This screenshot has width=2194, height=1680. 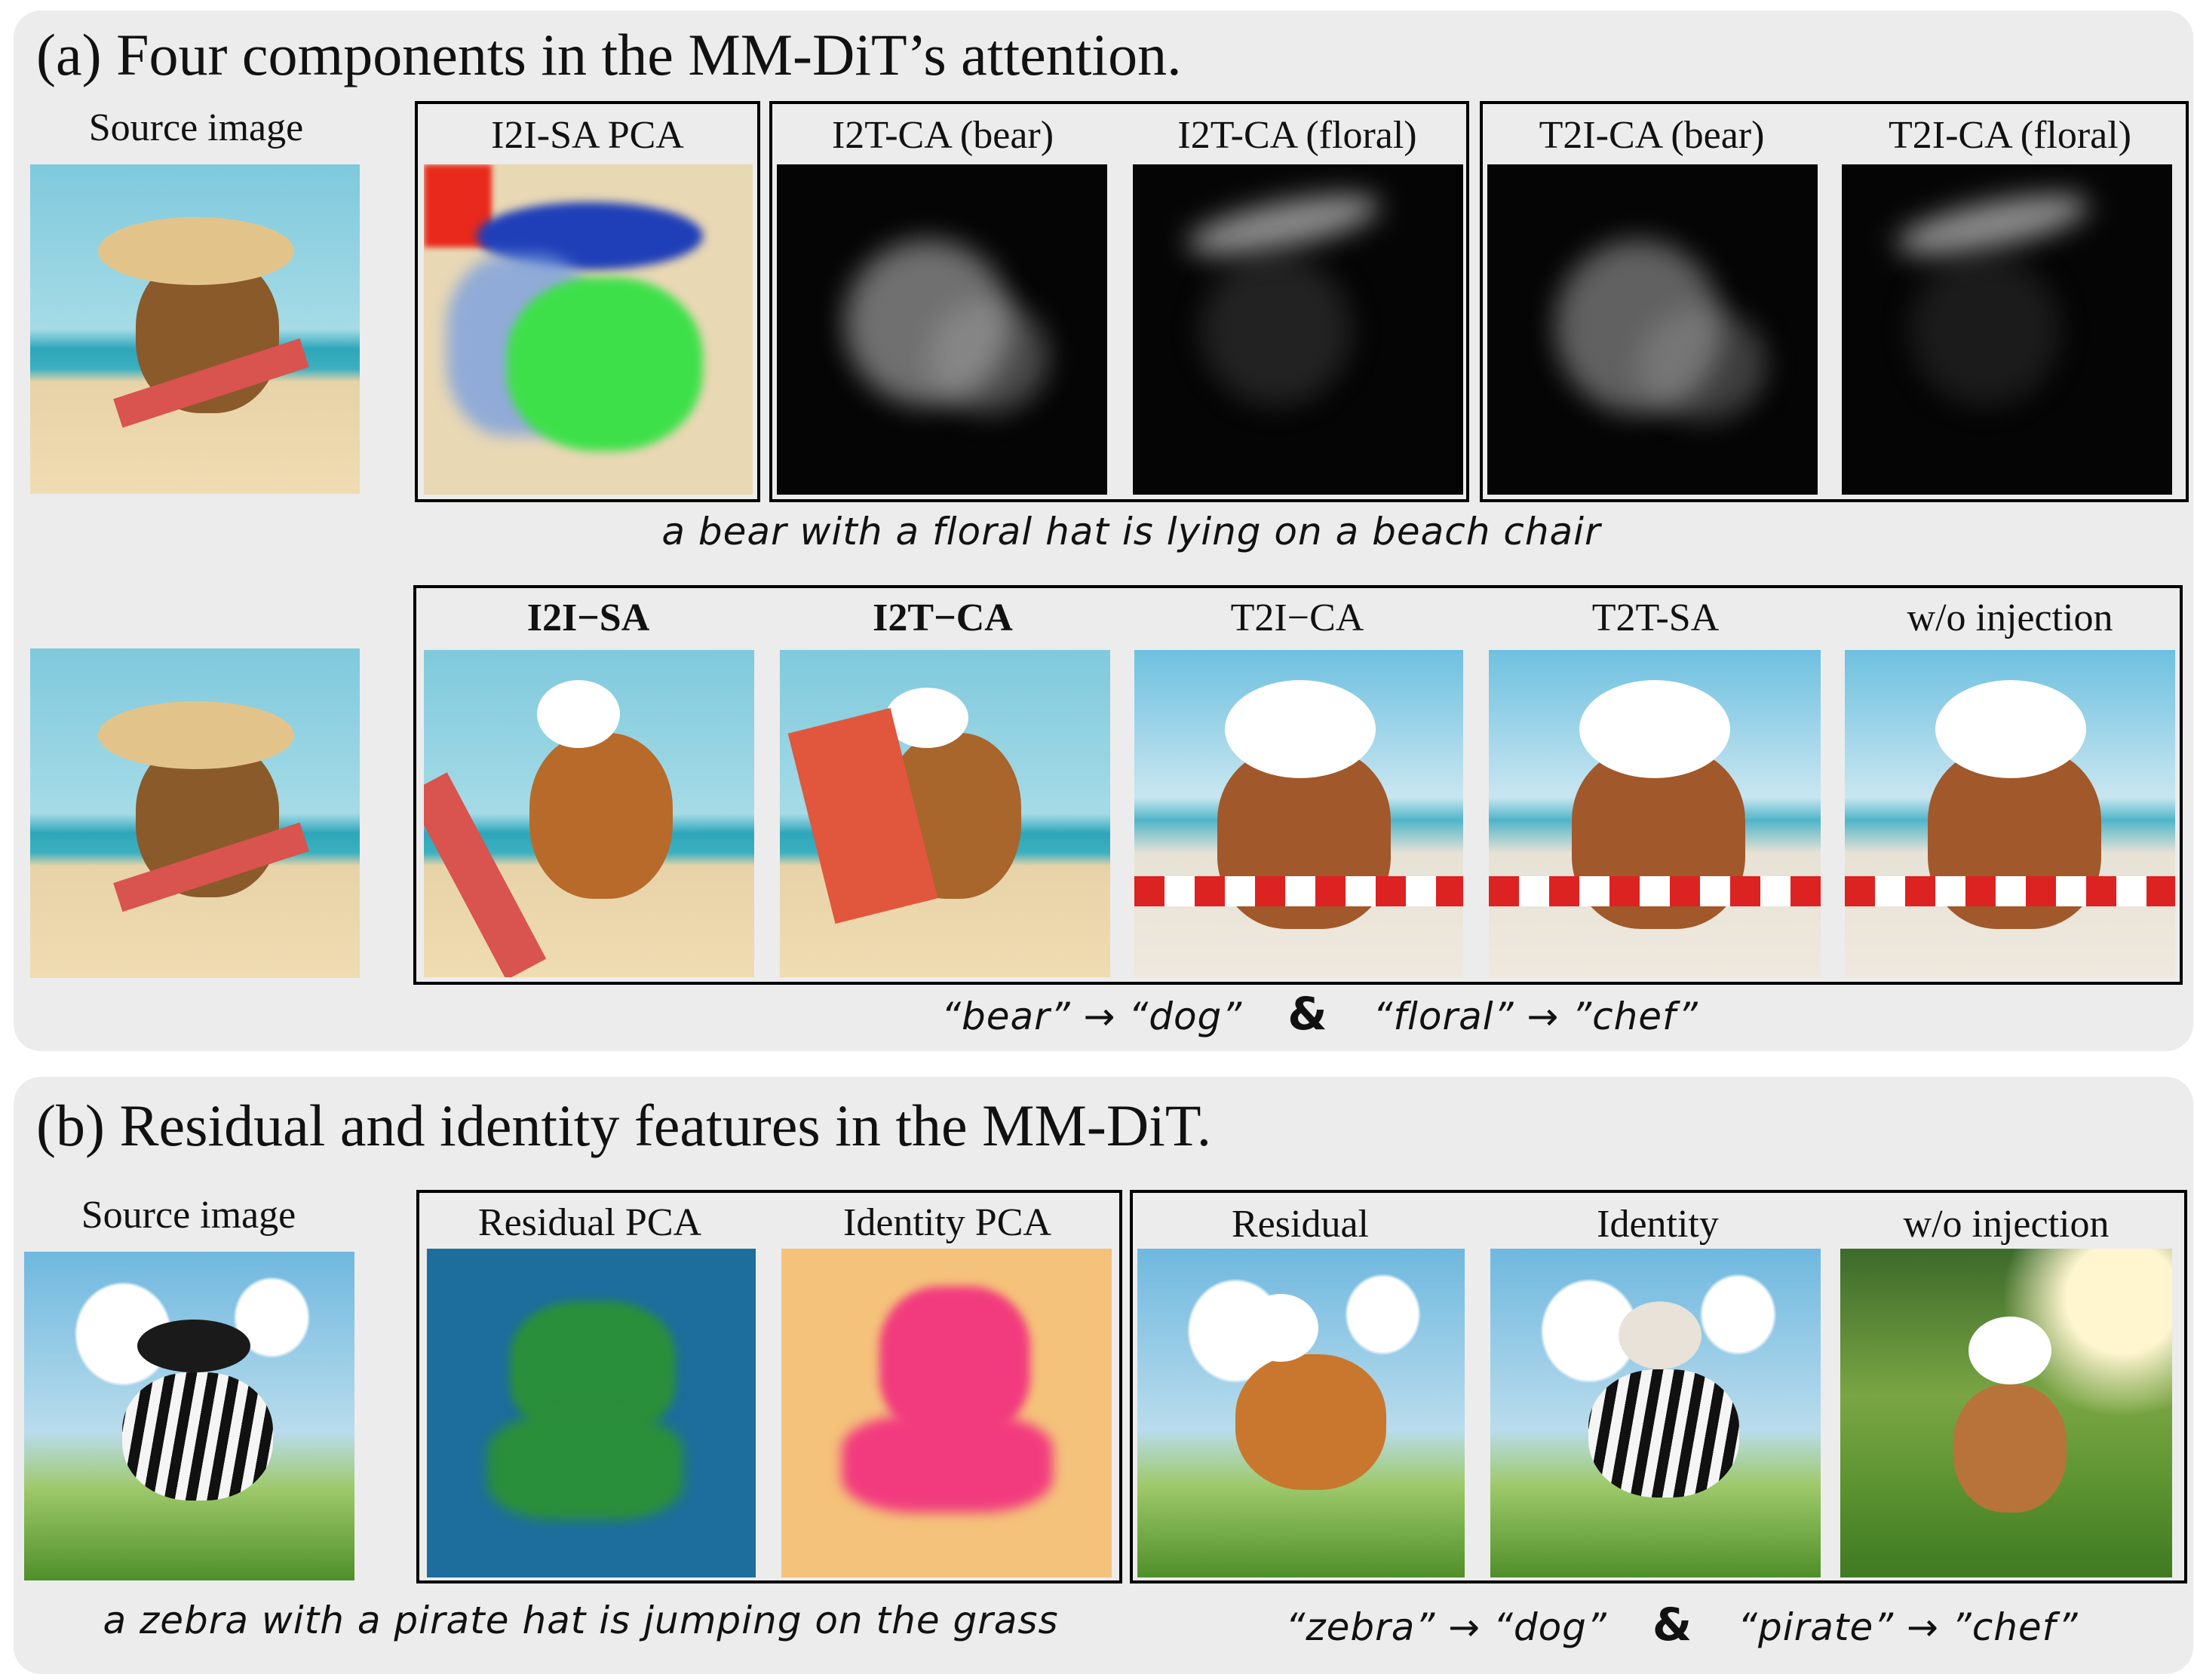 What do you see at coordinates (1301, 1413) in the screenshot?
I see `result-residual` at bounding box center [1301, 1413].